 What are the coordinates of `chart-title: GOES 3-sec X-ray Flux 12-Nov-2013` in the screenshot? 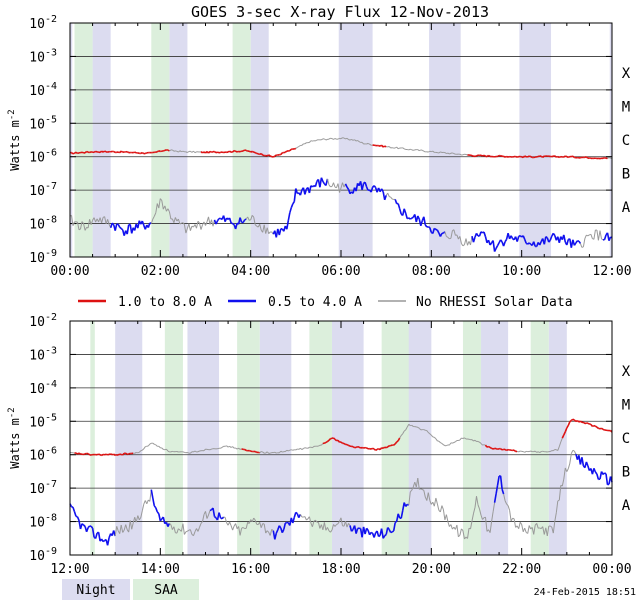 It's located at (340, 12).